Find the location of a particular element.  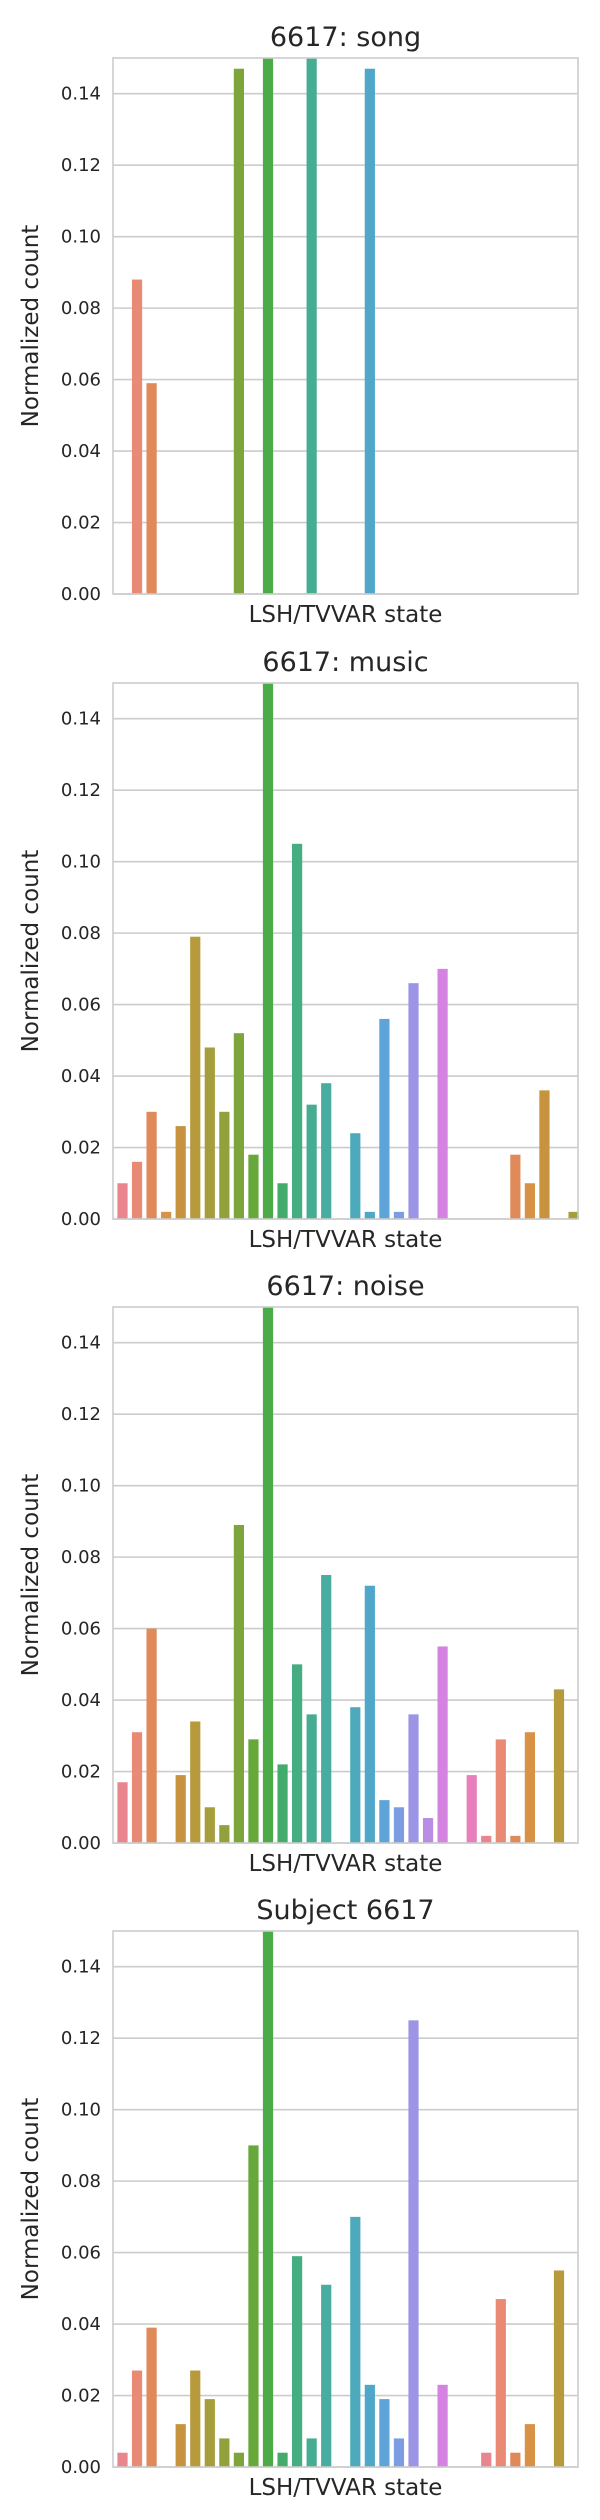

chart-title: 6617: music is located at coordinates (345, 662).